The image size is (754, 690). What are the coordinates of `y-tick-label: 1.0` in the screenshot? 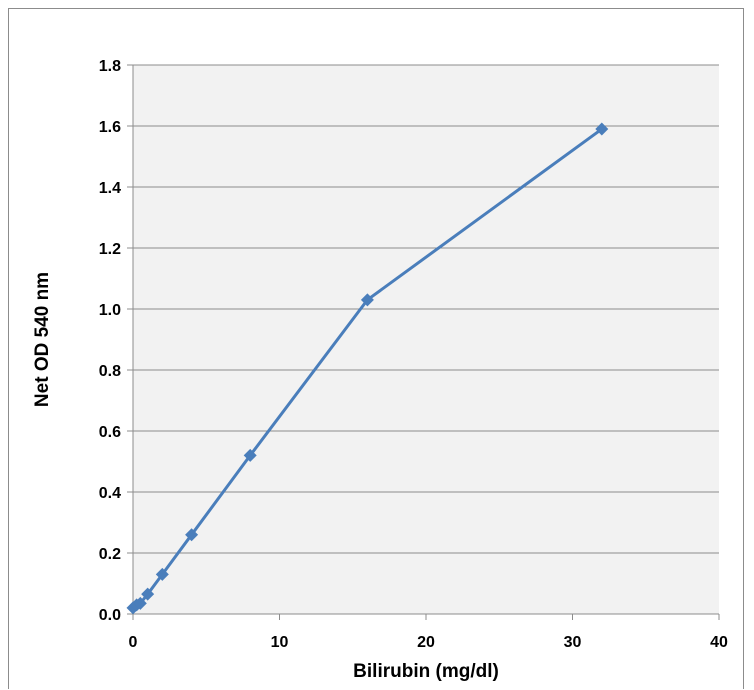 It's located at (110, 310).